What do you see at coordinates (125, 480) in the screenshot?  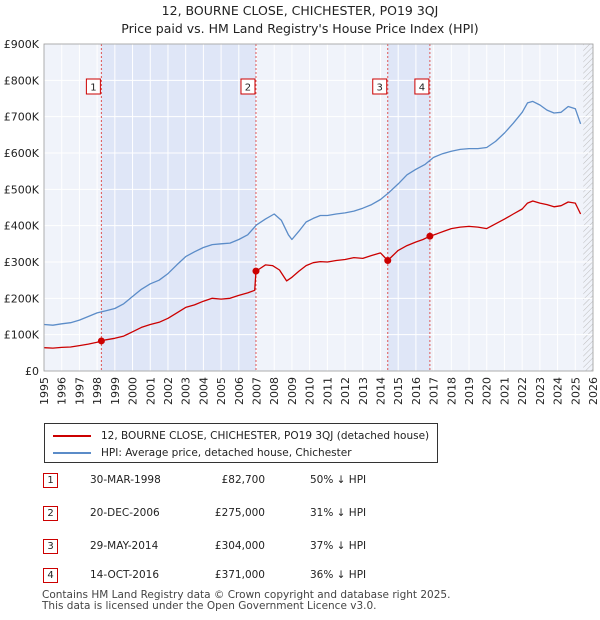 I see `sale-date: 30-MAR-1998` at bounding box center [125, 480].